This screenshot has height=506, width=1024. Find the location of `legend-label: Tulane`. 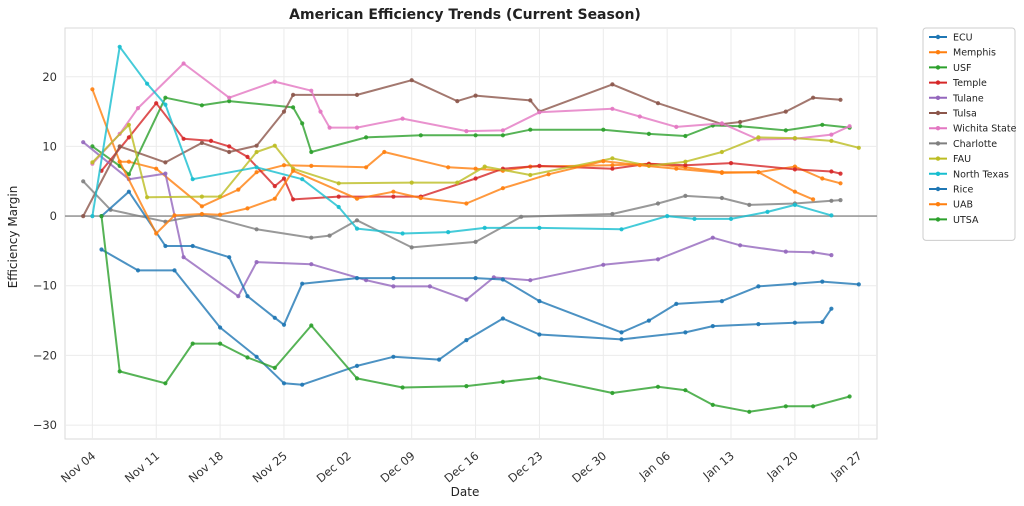

legend-label: Tulane is located at coordinates (968, 98).